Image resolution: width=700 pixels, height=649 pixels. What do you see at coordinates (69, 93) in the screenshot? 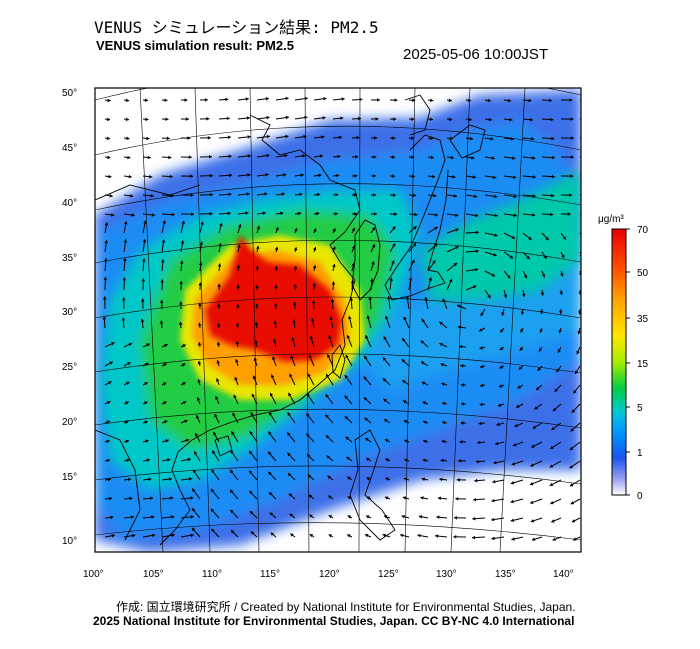
I see `svg-text: 50°` at bounding box center [69, 93].